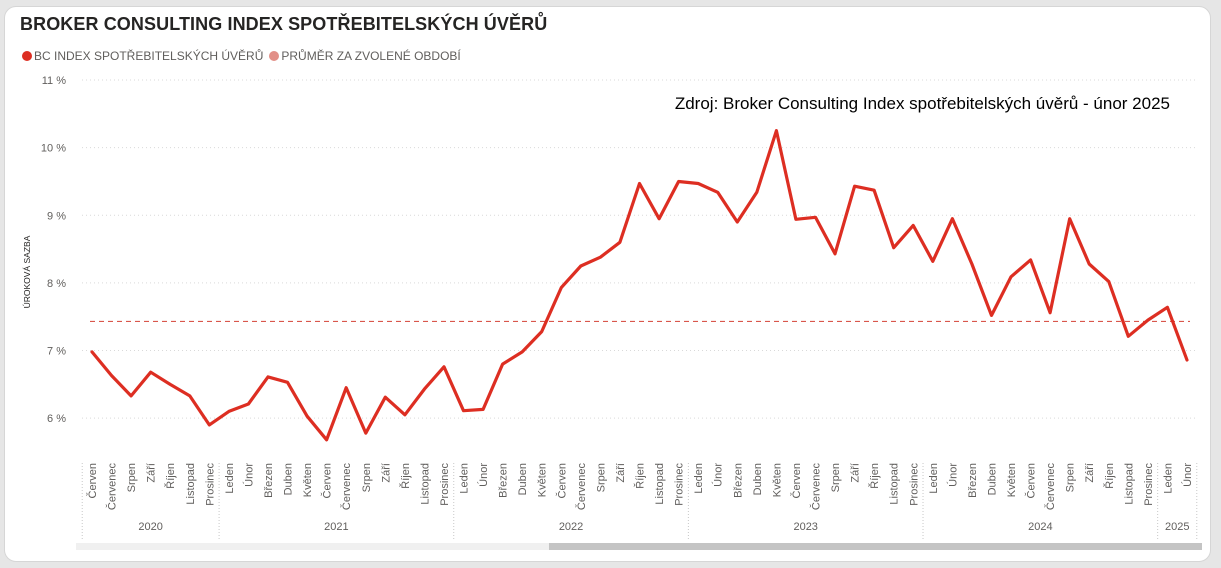 The height and width of the screenshot is (568, 1221). What do you see at coordinates (875, 546) in the screenshot?
I see `horizontal-scrollbar-thumb` at bounding box center [875, 546].